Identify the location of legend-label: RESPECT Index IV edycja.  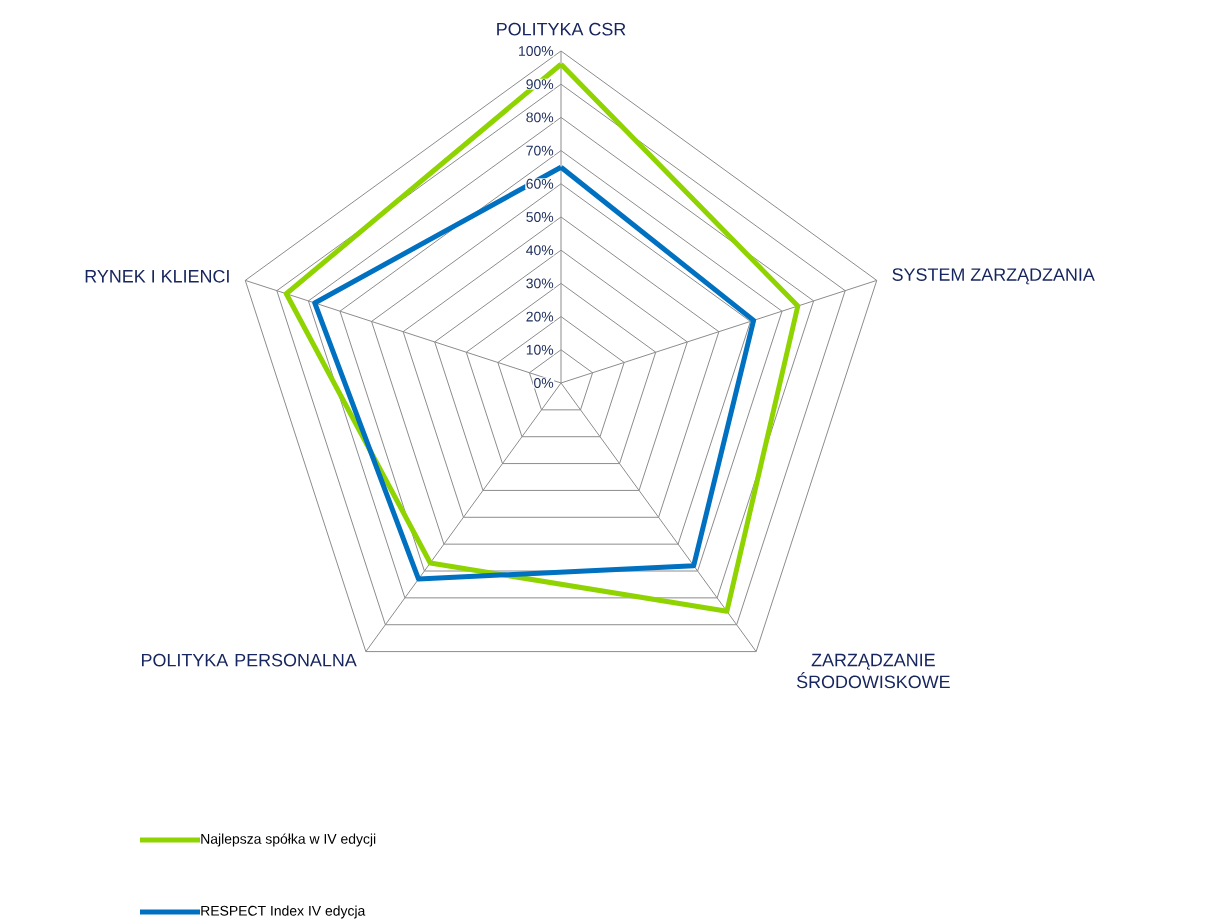
(283, 912).